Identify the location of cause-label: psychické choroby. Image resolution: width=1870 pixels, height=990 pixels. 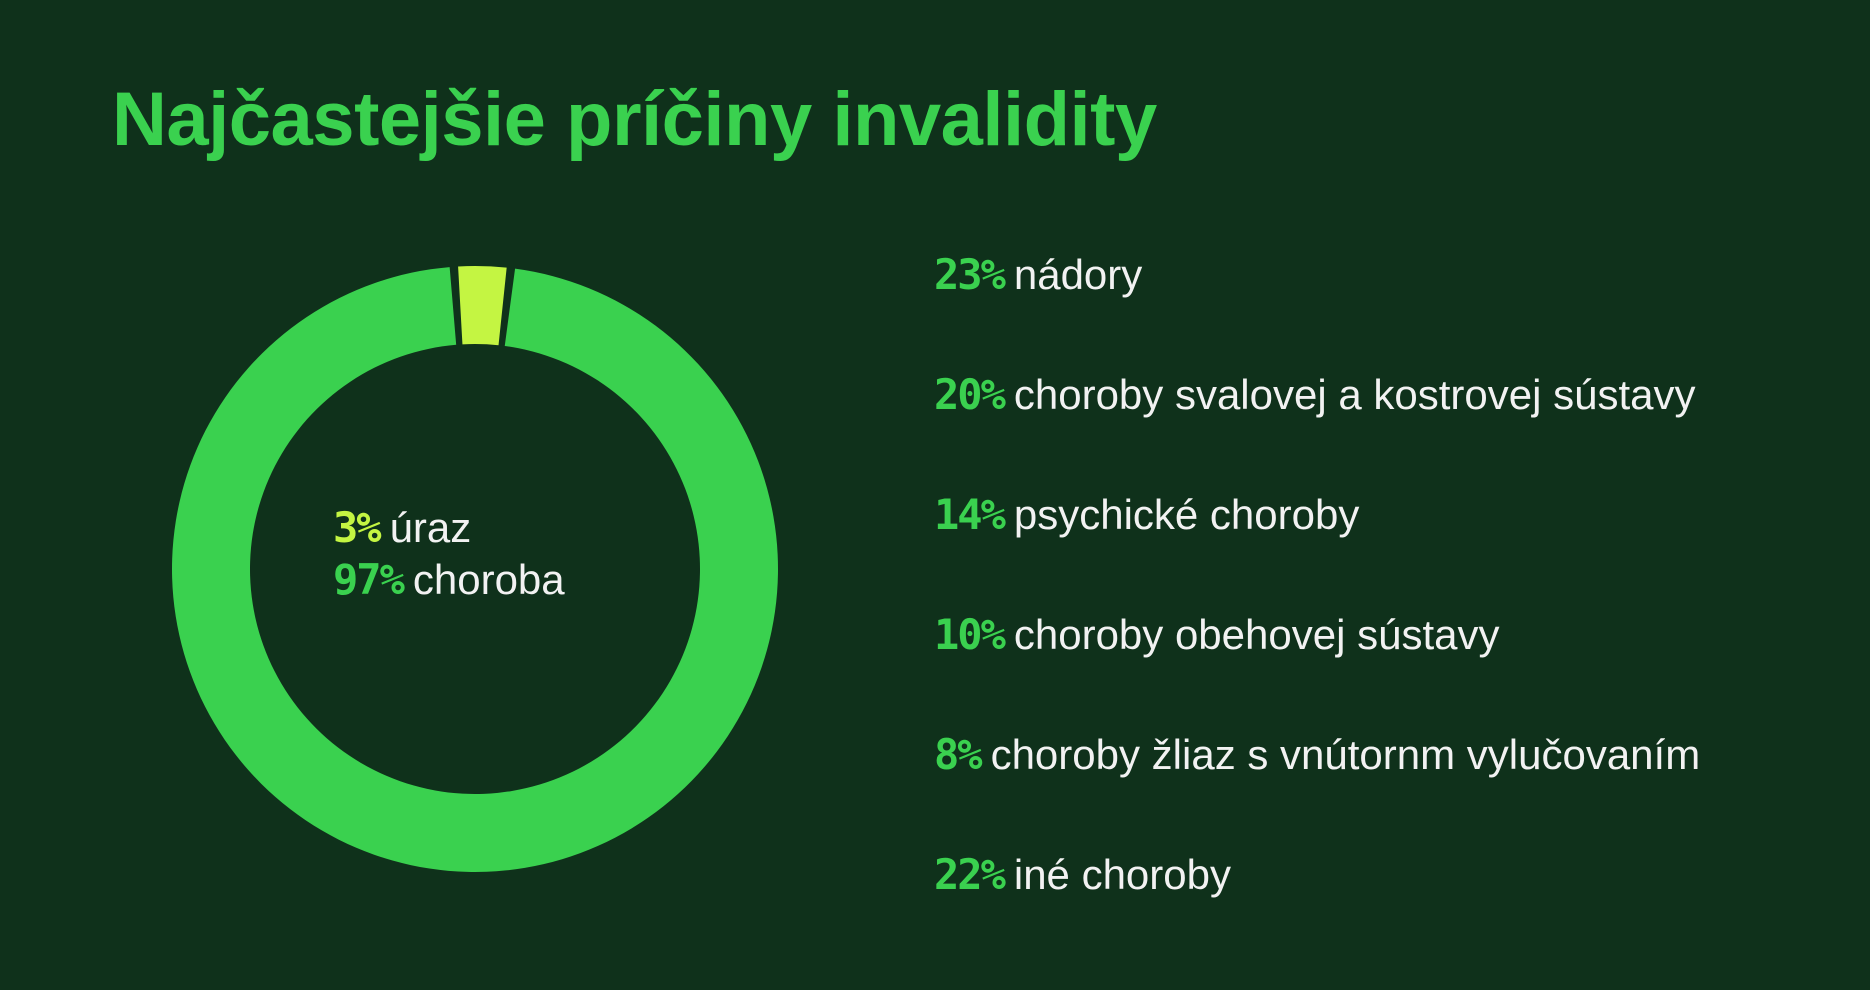
(1186, 514).